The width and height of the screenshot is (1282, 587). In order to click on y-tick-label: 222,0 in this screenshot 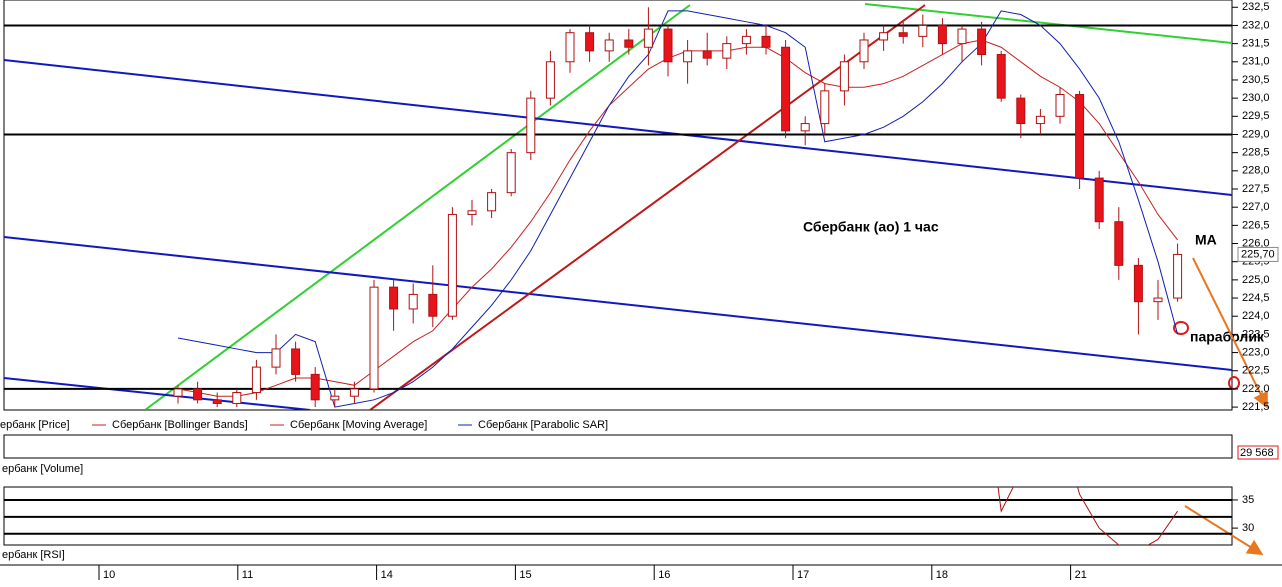, I will do `click(1256, 389)`.